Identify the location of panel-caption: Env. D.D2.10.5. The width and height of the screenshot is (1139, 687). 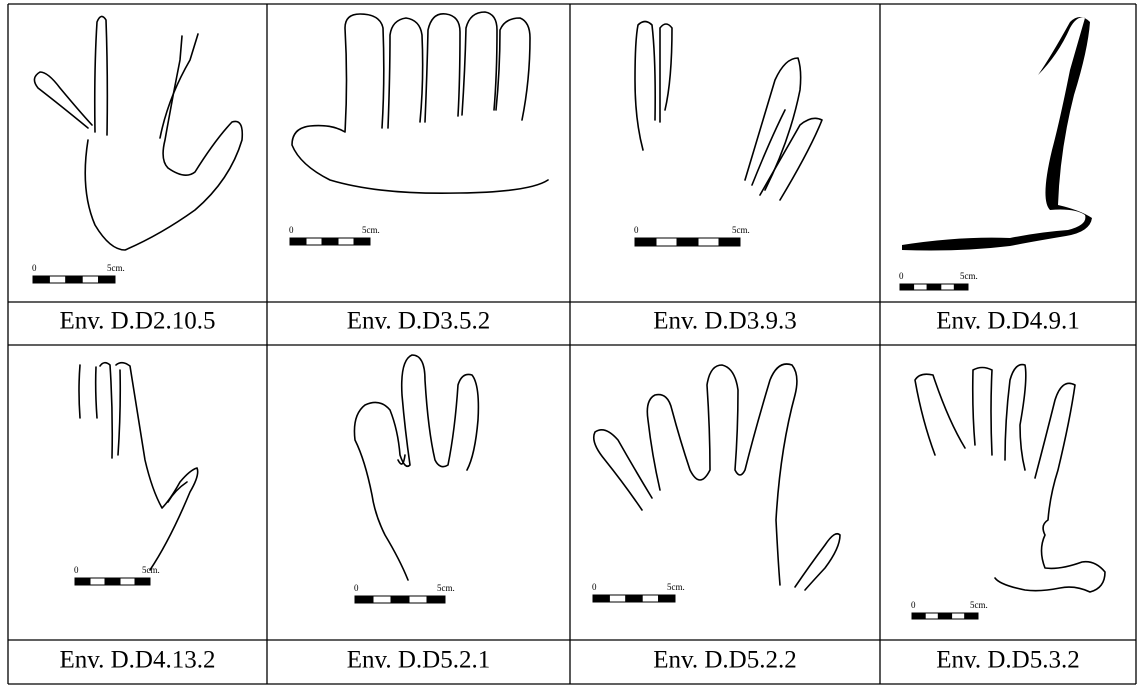
(137, 321).